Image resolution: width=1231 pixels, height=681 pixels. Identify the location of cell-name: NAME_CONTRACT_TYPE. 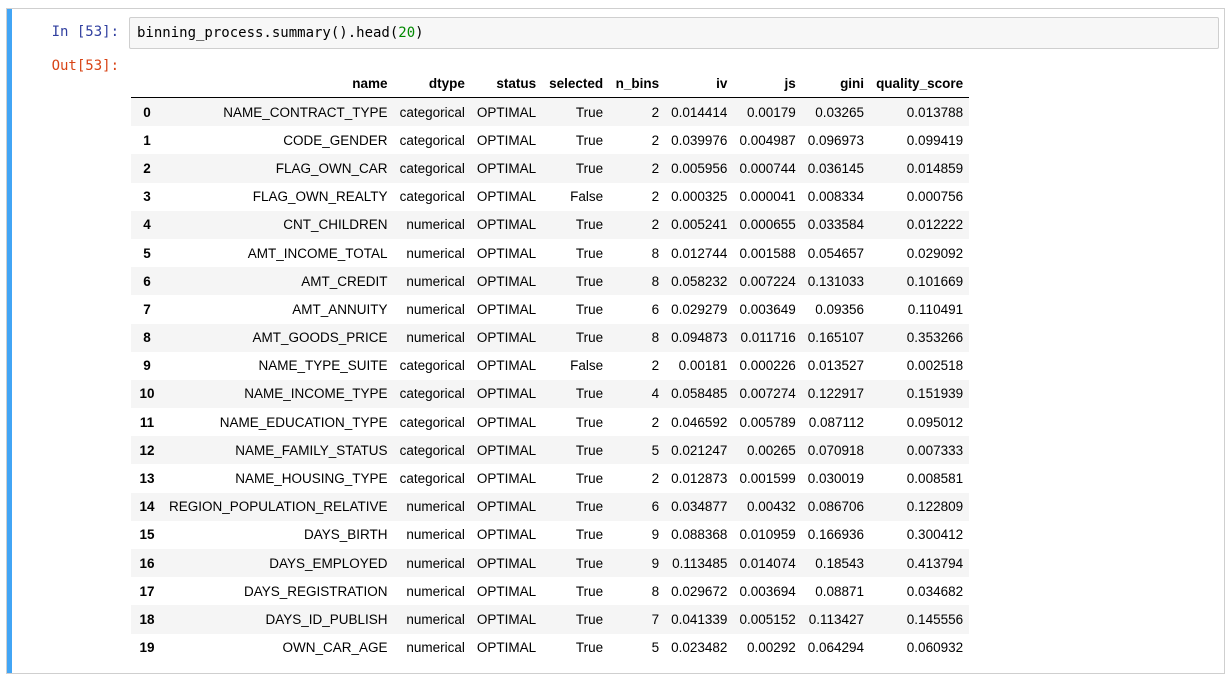
(305, 112).